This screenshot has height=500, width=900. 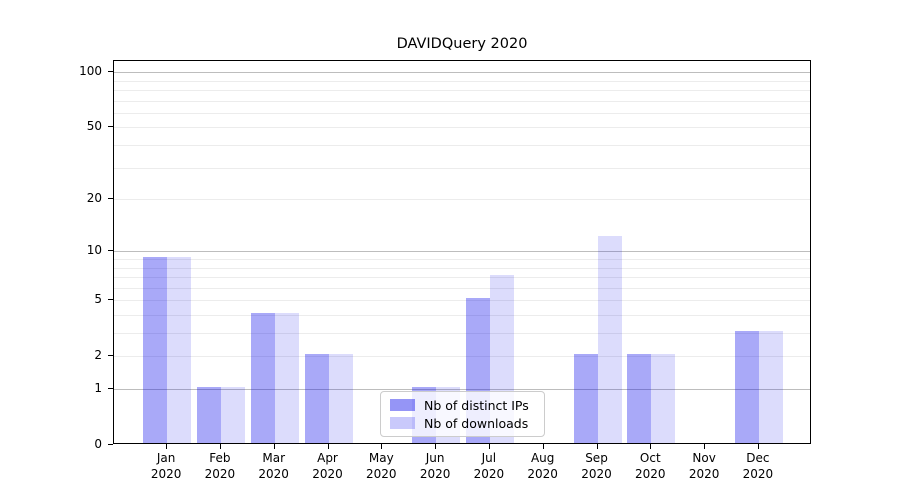 I want to click on legend: Nb of distinct IPs Nb of downloads, so click(x=462, y=414).